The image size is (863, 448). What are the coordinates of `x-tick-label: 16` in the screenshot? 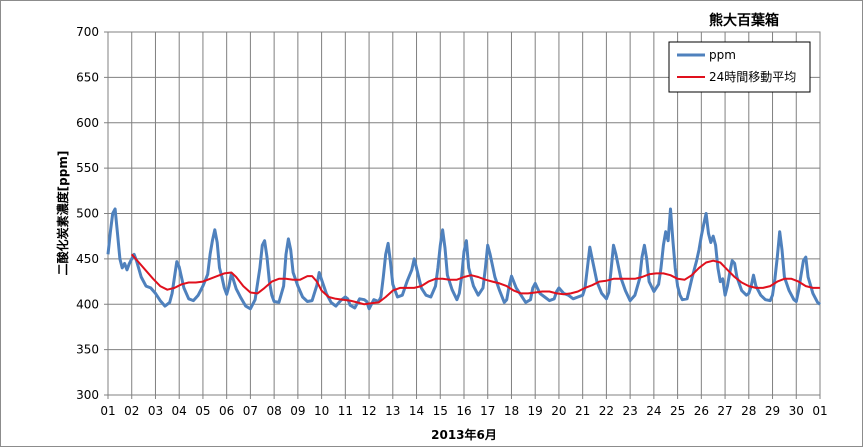 It's located at (463, 411).